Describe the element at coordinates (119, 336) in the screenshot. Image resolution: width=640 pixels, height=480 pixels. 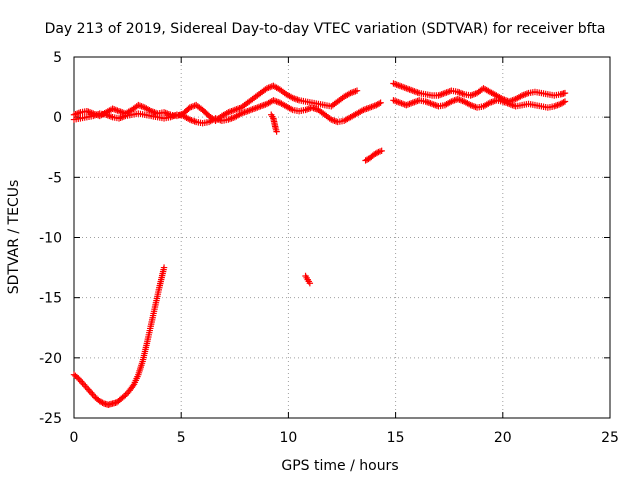
I see `series-deep-arc` at that location.